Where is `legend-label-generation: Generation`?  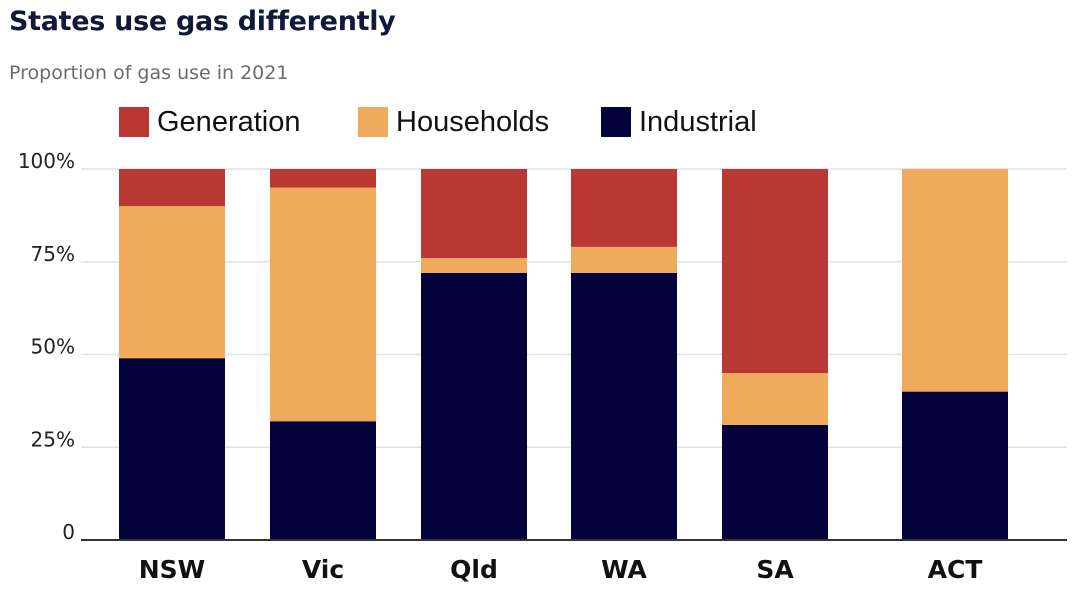
legend-label-generation: Generation is located at coordinates (229, 121).